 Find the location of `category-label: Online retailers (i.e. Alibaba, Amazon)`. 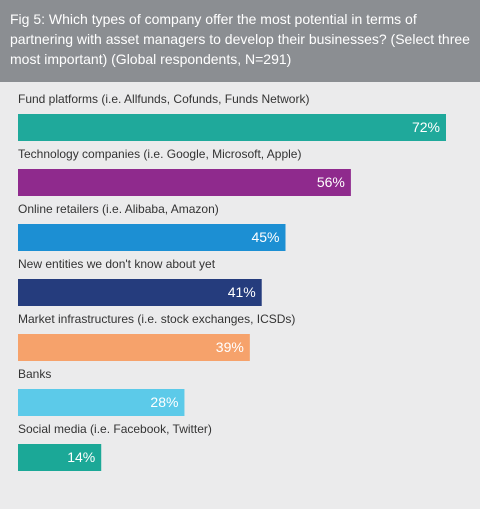

category-label: Online retailers (i.e. Alibaba, Amazon) is located at coordinates (118, 209).